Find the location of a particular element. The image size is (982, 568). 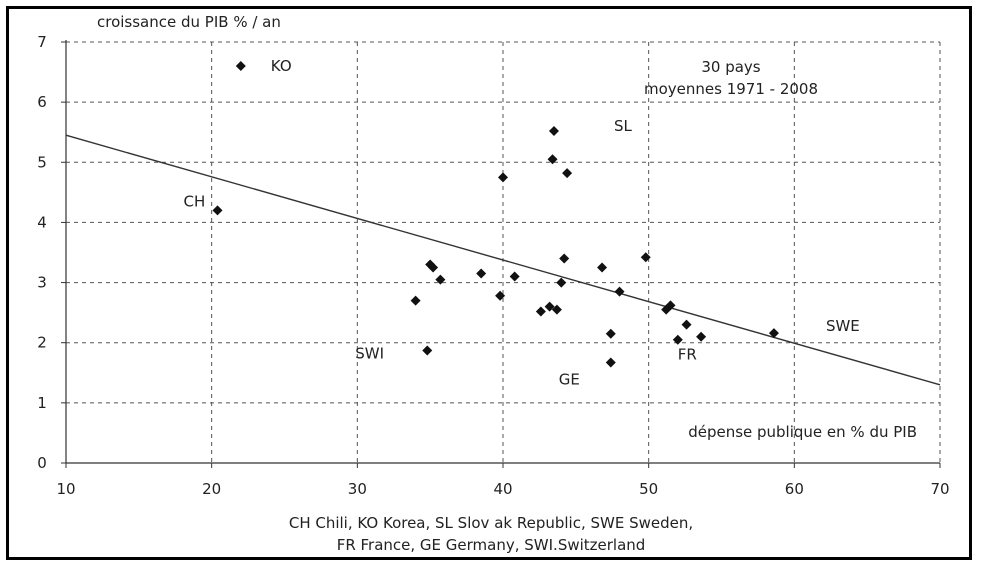

point-label-ch: CH is located at coordinates (194, 201).